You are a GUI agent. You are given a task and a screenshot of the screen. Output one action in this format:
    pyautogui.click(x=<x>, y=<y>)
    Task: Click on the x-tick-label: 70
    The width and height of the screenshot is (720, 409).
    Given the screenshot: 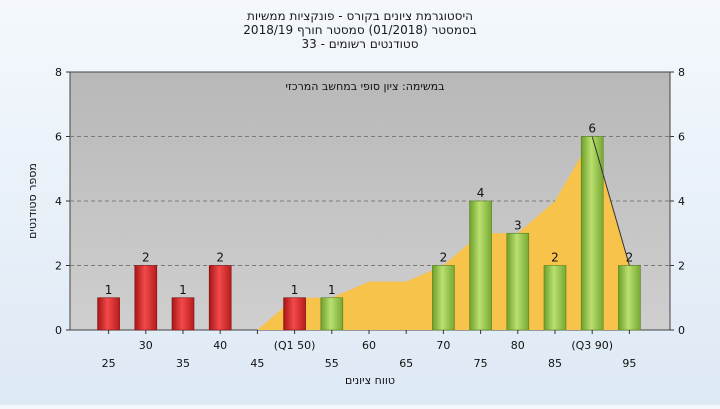 What is the action you would take?
    pyautogui.click(x=443, y=345)
    